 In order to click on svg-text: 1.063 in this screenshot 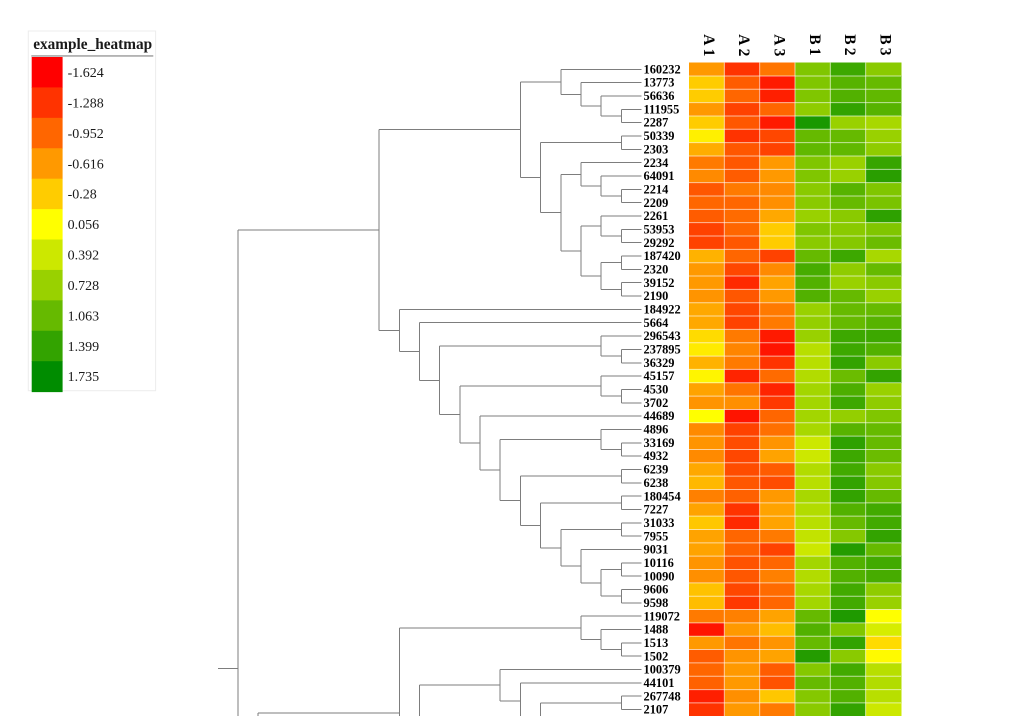, I will do `click(84, 316)`.